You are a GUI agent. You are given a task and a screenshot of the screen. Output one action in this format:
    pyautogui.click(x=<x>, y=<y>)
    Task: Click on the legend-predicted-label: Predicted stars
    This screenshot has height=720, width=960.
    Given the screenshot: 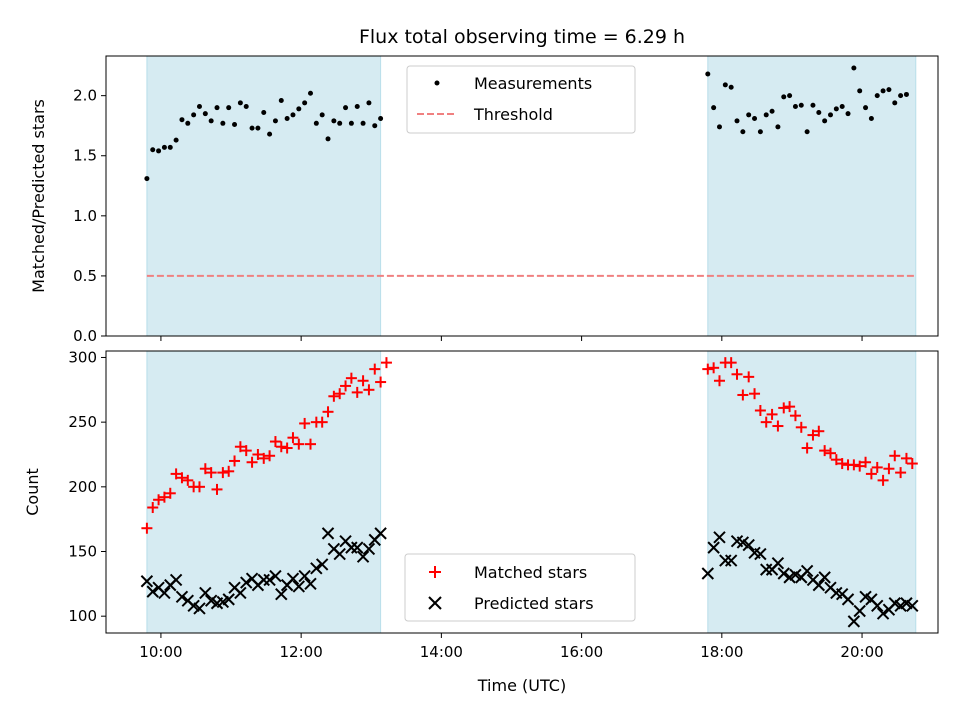 What is the action you would take?
    pyautogui.click(x=534, y=603)
    